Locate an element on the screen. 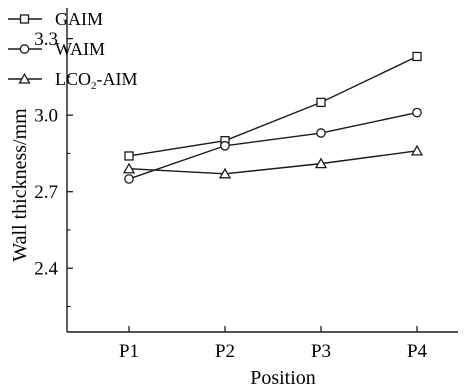  legend-entry-gaim: GAIM is located at coordinates (55, 19).